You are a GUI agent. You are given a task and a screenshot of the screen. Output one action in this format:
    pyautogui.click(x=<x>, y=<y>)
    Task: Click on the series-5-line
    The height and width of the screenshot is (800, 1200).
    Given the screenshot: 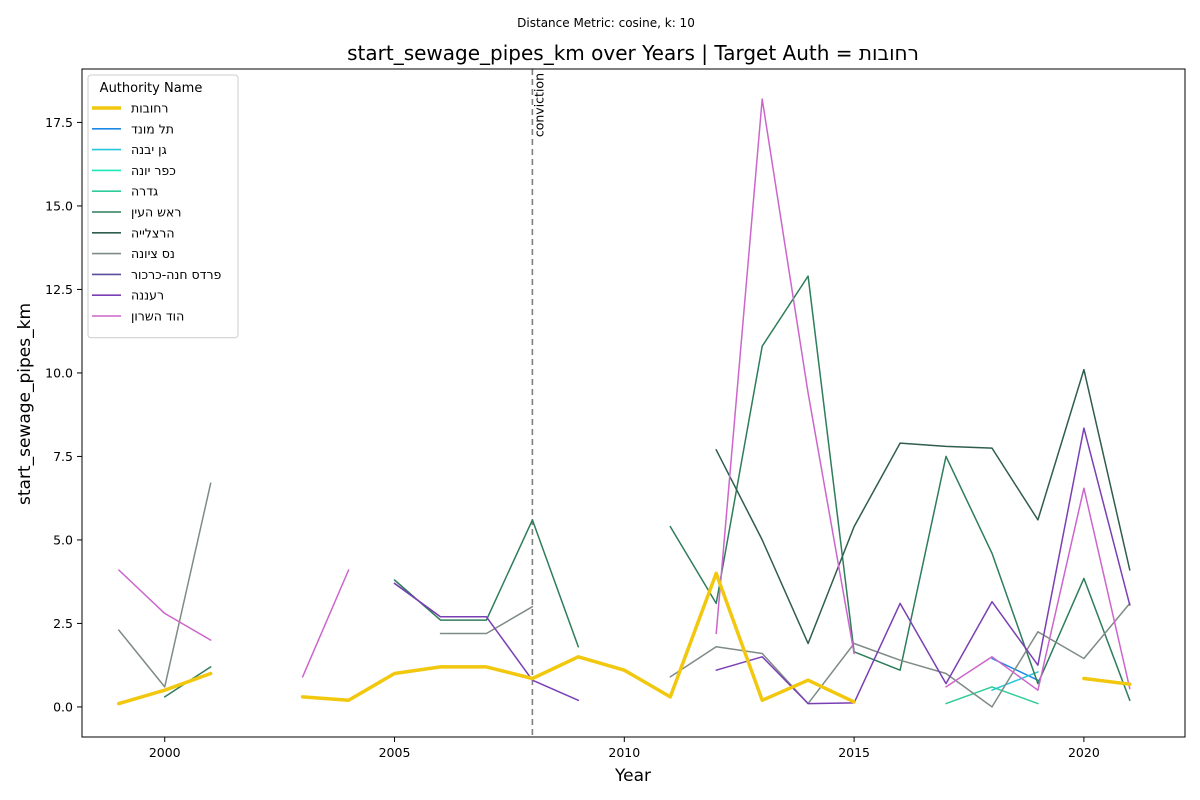 What is the action you would take?
    pyautogui.click(x=486, y=583)
    